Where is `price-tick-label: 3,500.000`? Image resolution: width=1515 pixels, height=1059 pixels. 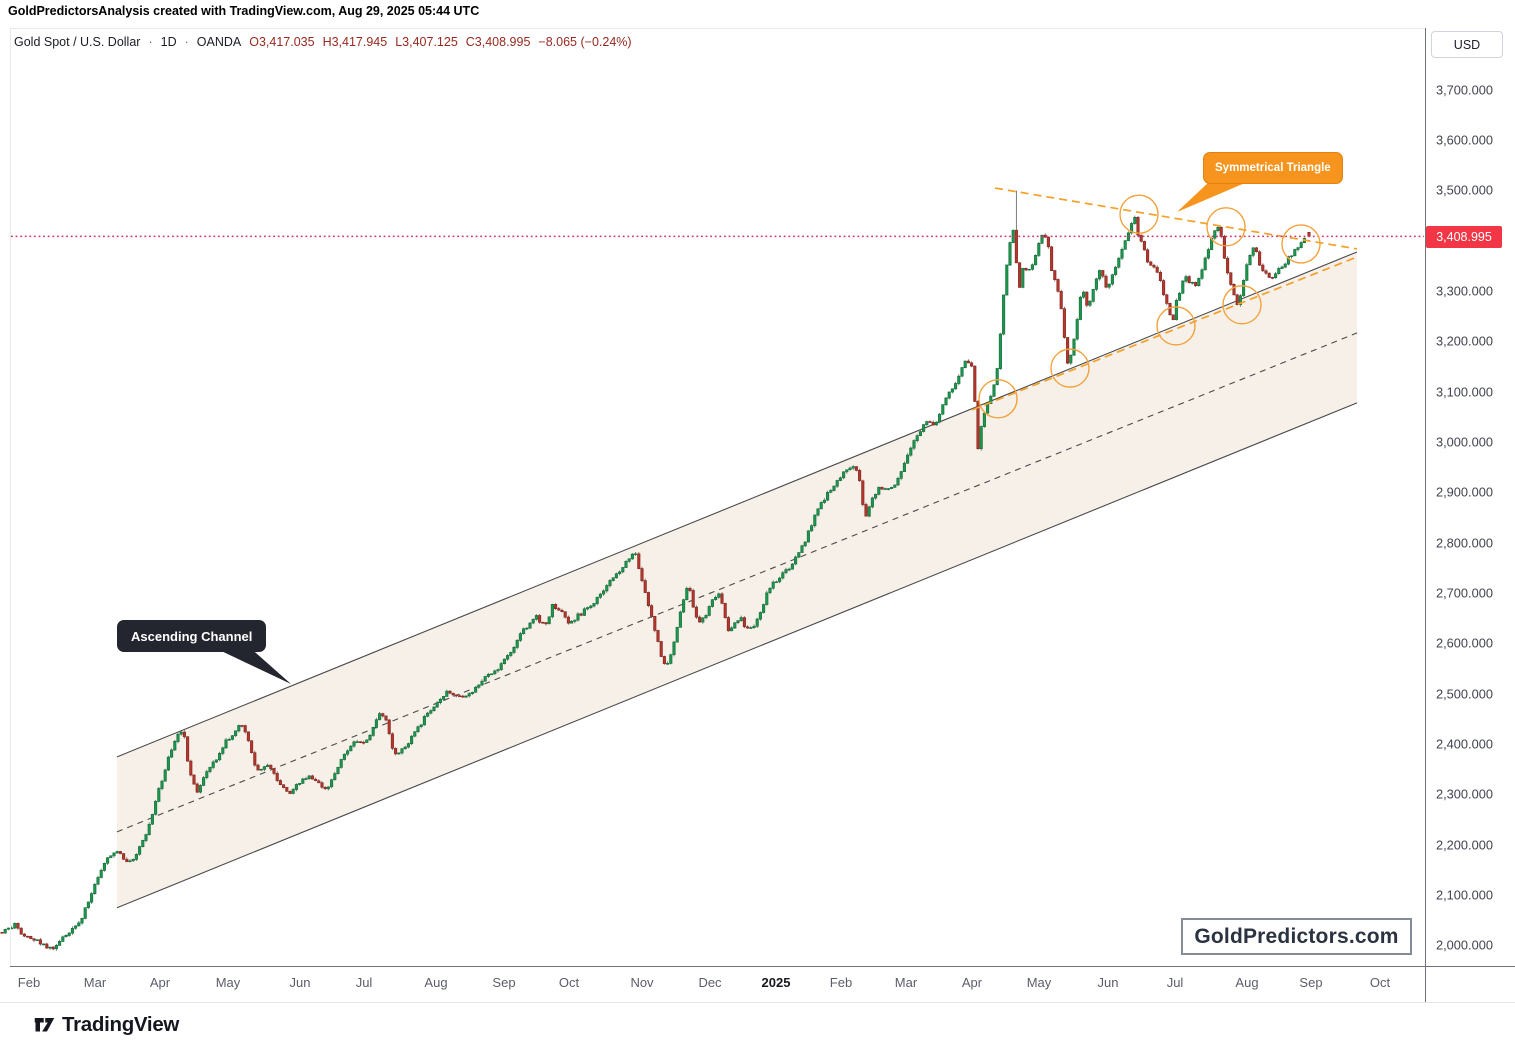 price-tick-label: 3,500.000 is located at coordinates (1464, 190).